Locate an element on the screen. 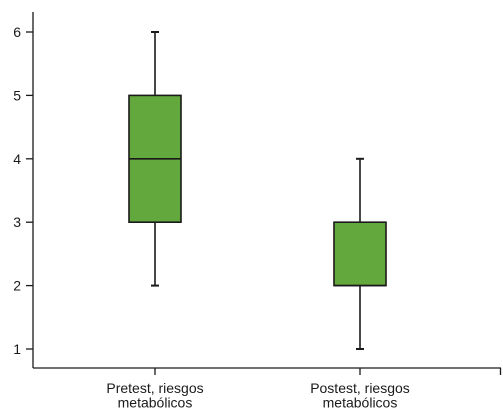  x-category-label: Pretest, riesgos metabólicos is located at coordinates (154, 395).